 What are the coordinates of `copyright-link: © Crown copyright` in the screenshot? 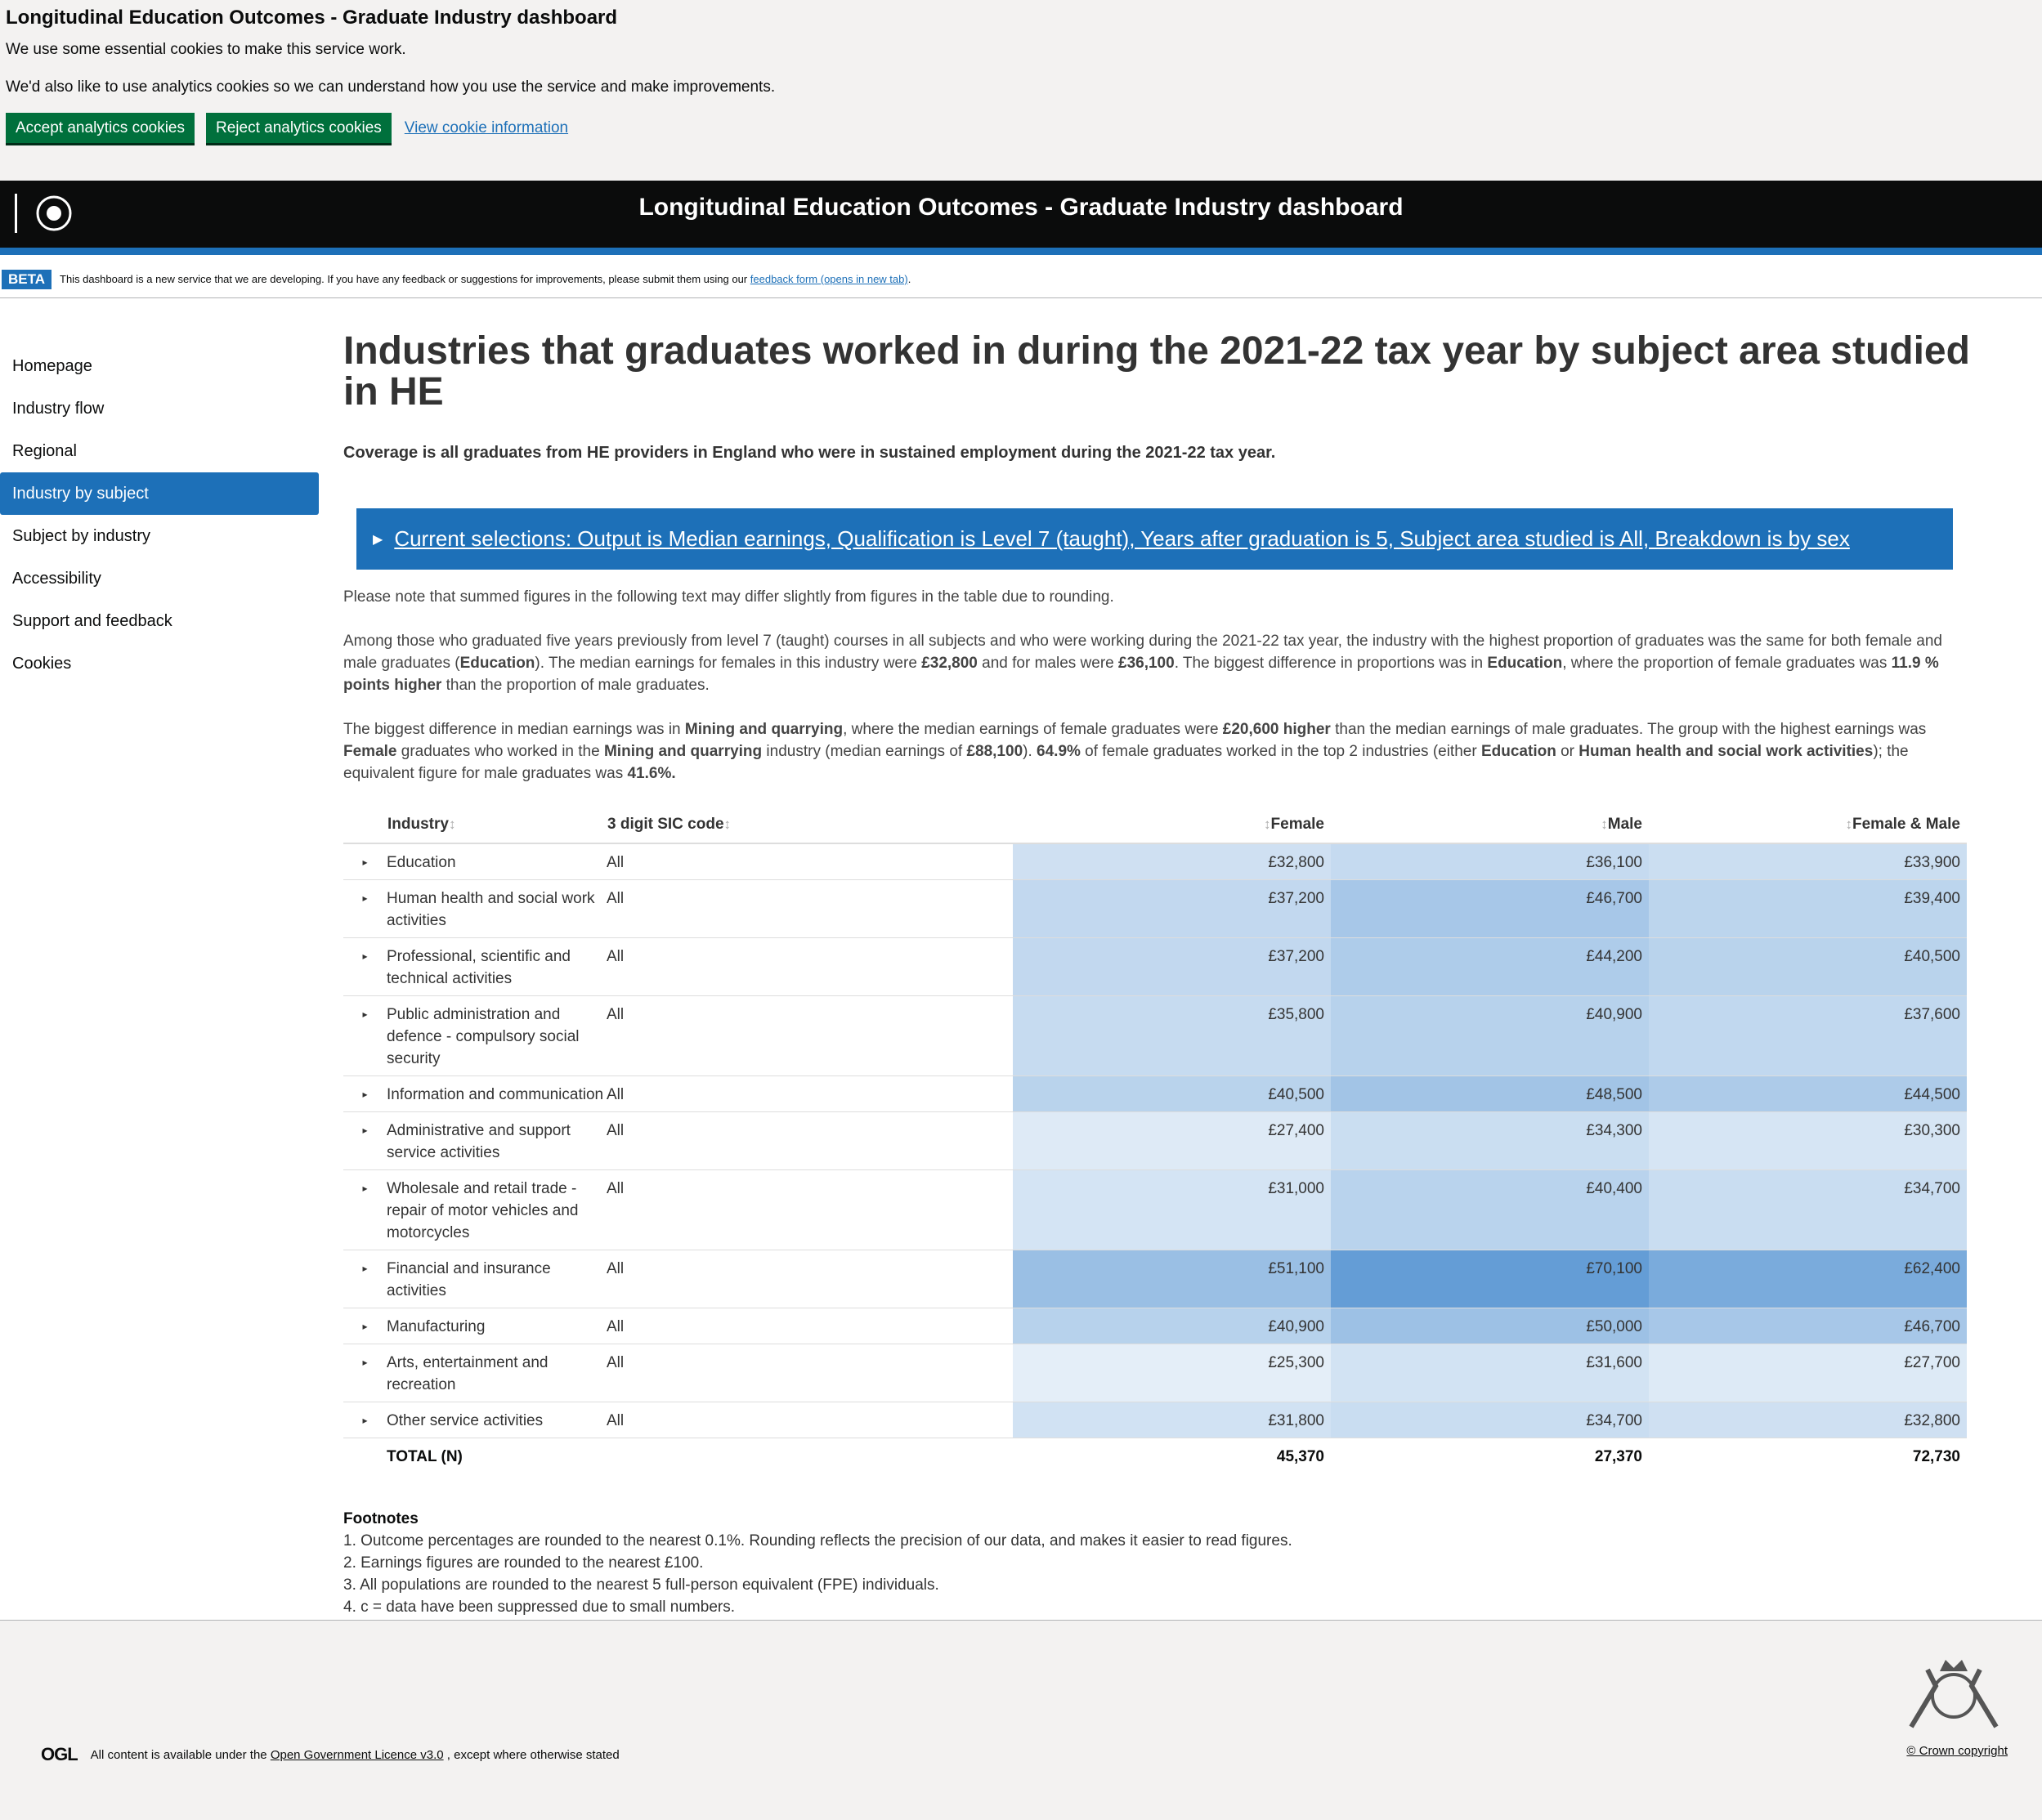 It's located at (1957, 1751).